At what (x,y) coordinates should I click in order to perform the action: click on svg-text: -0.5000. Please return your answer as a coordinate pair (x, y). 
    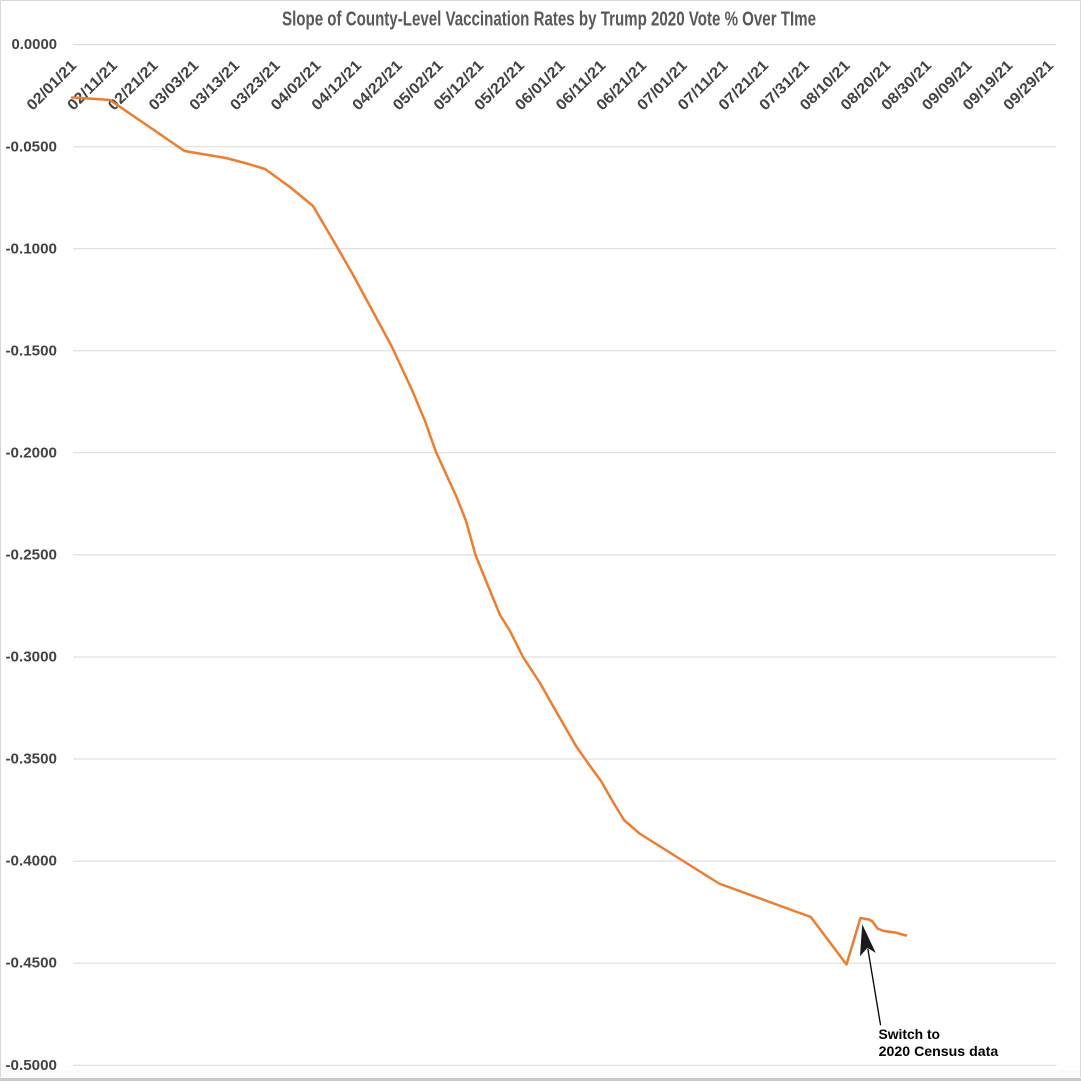
    Looking at the image, I should click on (32, 1066).